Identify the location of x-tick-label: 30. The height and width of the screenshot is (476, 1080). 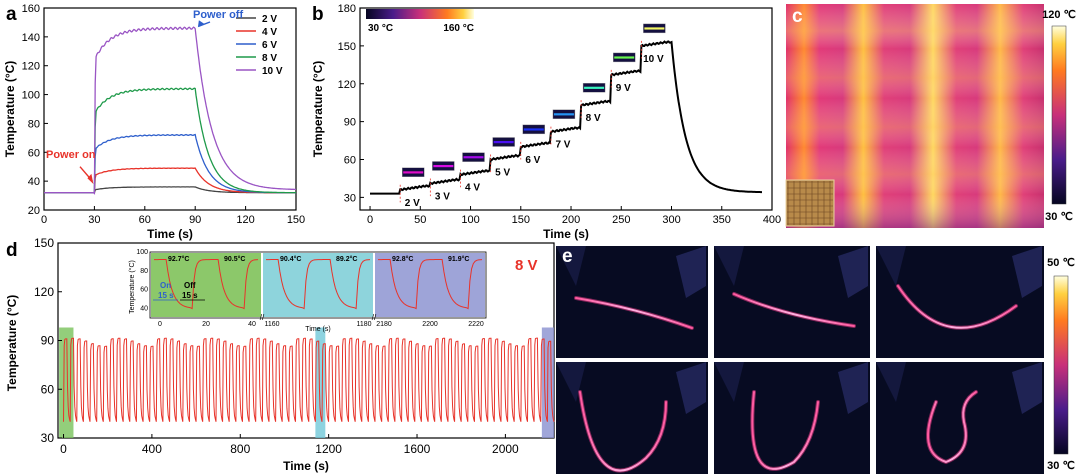
(94, 220).